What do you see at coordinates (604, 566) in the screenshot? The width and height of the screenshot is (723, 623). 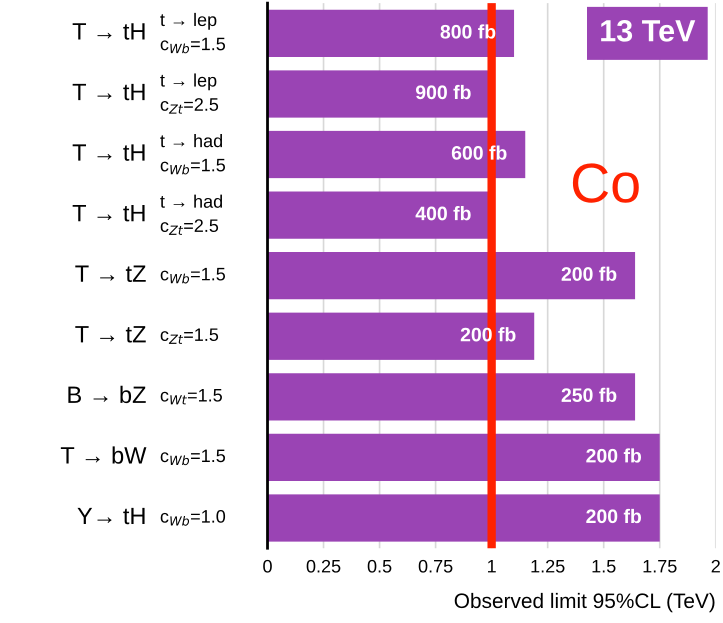 I see `x-tick-label: 1.5` at bounding box center [604, 566].